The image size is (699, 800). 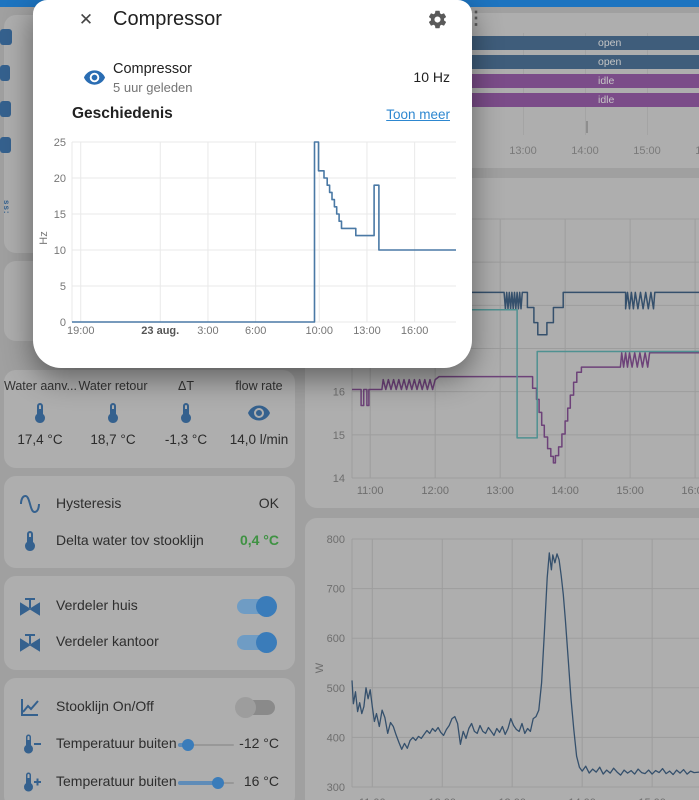 What do you see at coordinates (437, 19) in the screenshot?
I see `settings-icon` at bounding box center [437, 19].